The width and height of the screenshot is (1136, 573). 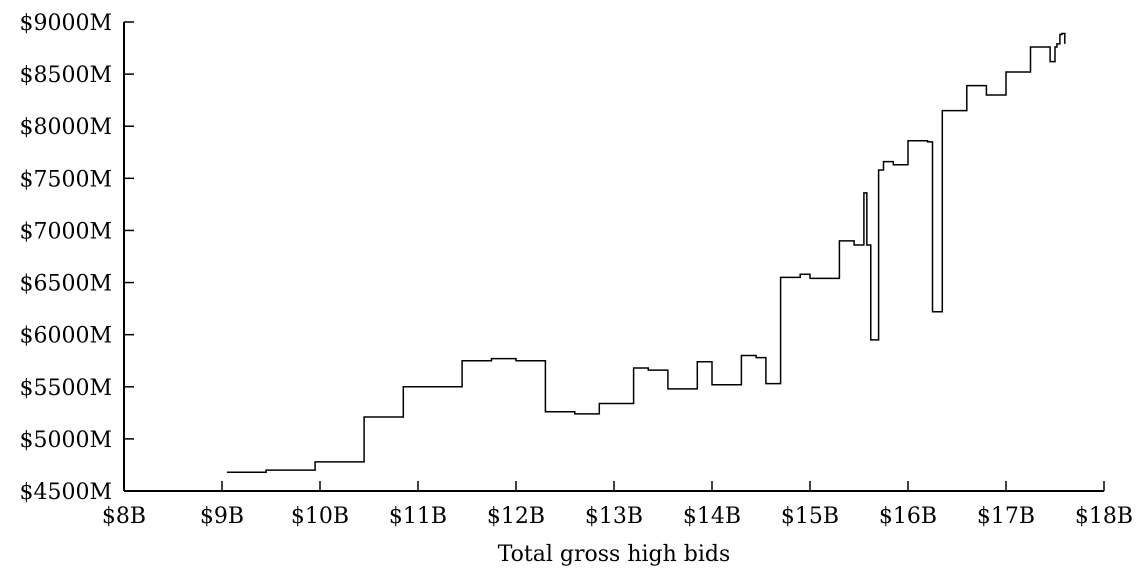 What do you see at coordinates (65, 440) in the screenshot?
I see `y-tick-label: $5000M` at bounding box center [65, 440].